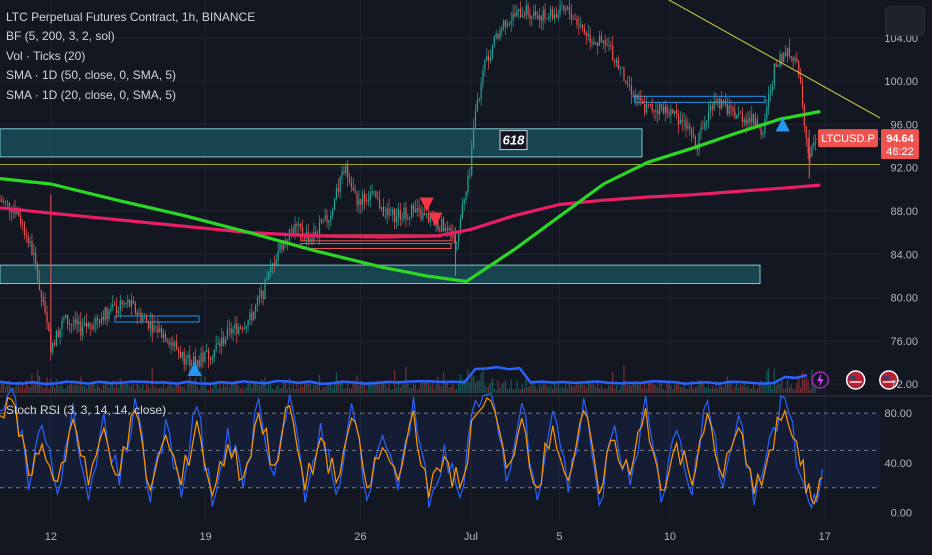 Image resolution: width=932 pixels, height=555 pixels. What do you see at coordinates (321, 143) in the screenshot?
I see `resistance-zone` at bounding box center [321, 143].